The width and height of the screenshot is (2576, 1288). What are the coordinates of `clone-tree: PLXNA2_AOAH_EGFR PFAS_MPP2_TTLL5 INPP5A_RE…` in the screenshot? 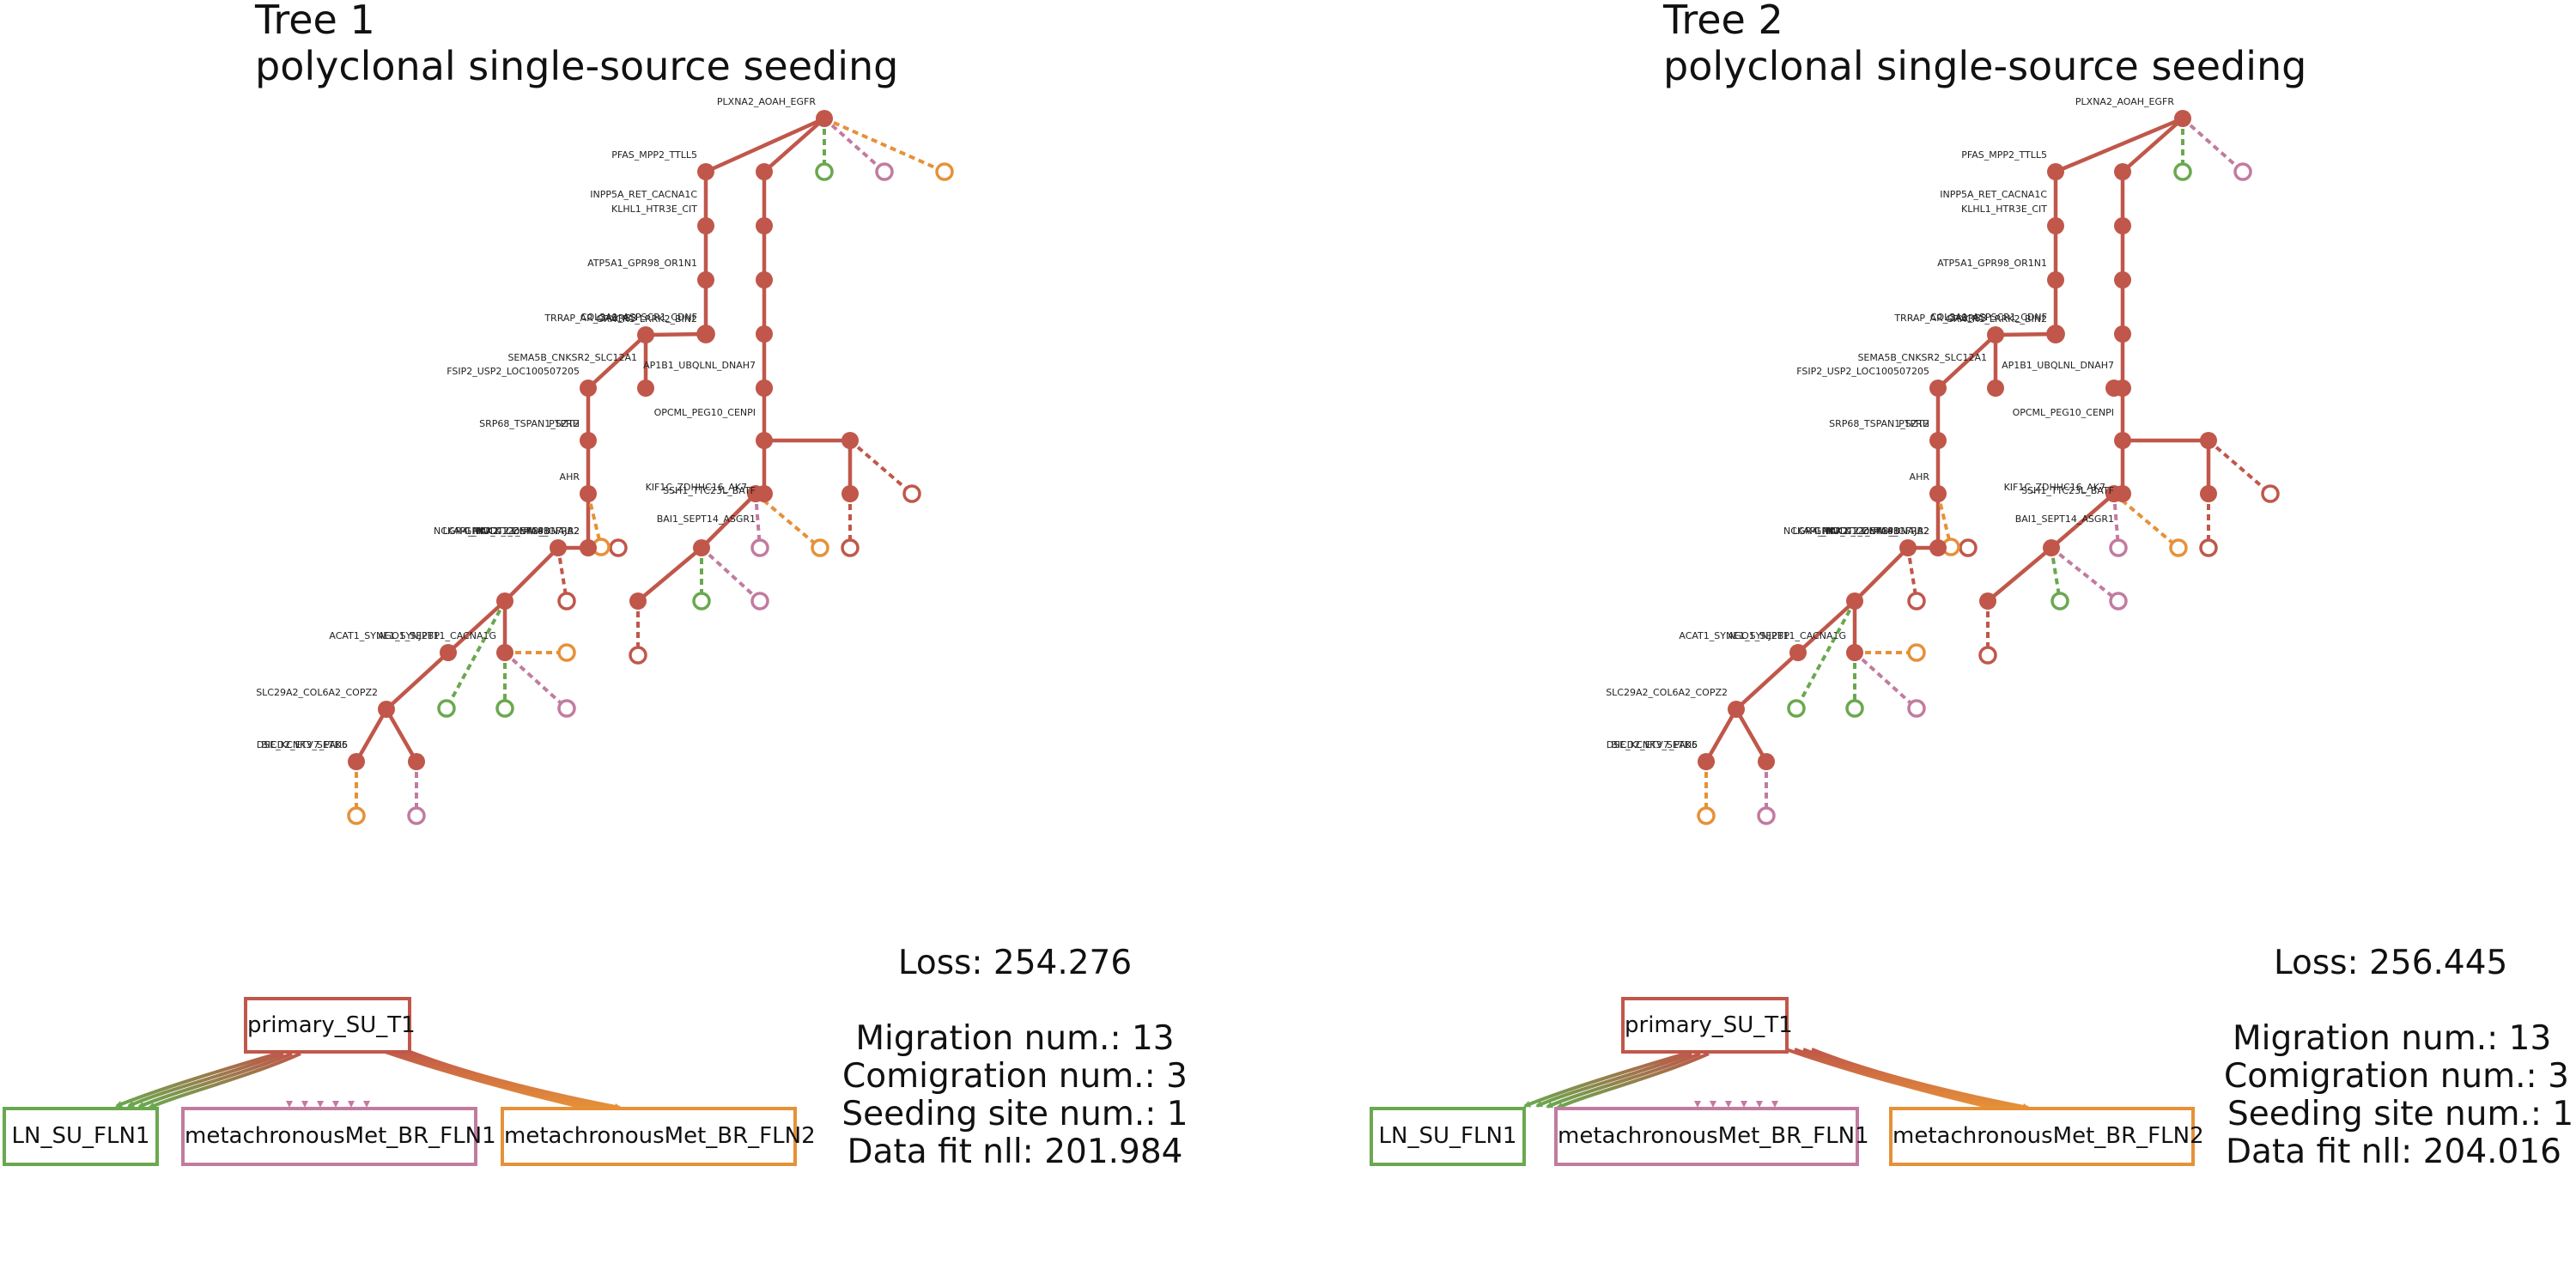 It's located at (1943, 461).